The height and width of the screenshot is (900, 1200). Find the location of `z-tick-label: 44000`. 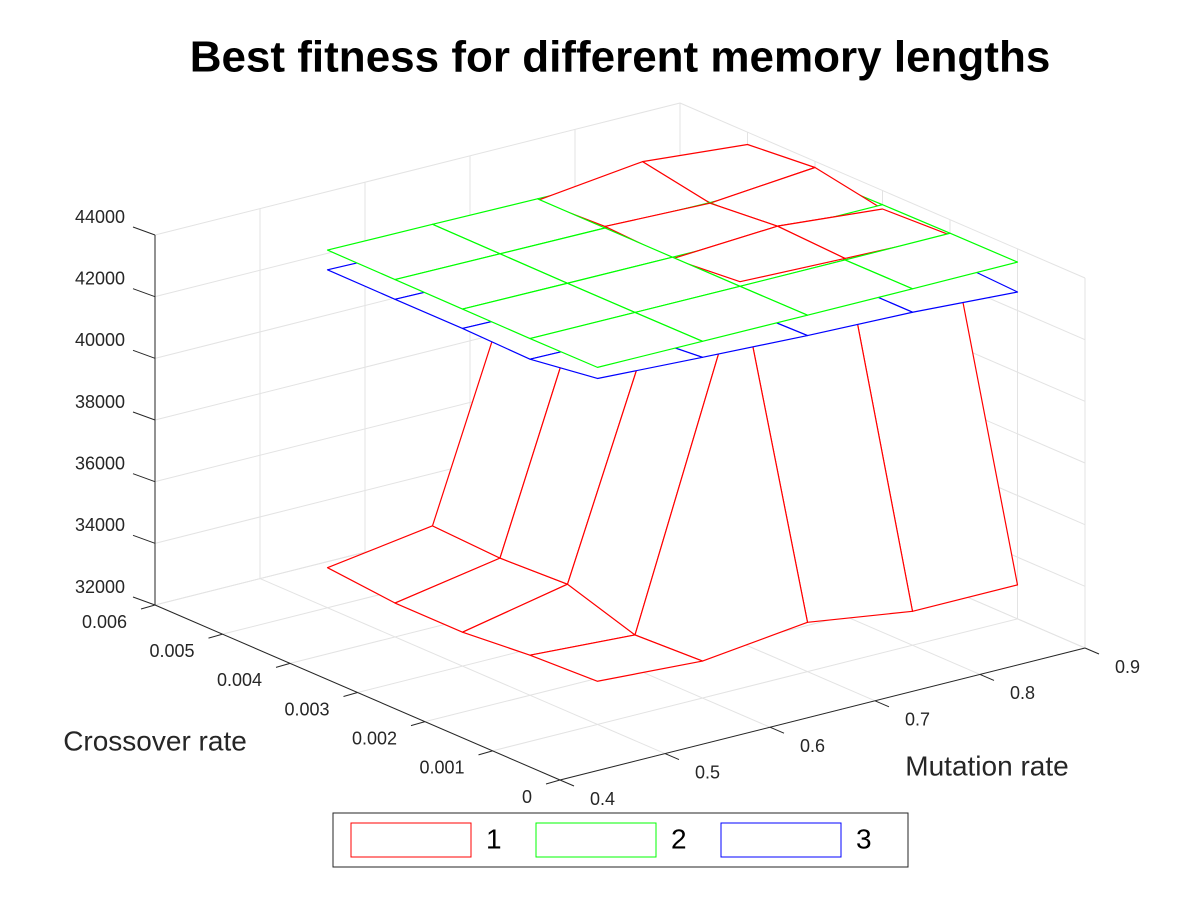

z-tick-label: 44000 is located at coordinates (100, 217).